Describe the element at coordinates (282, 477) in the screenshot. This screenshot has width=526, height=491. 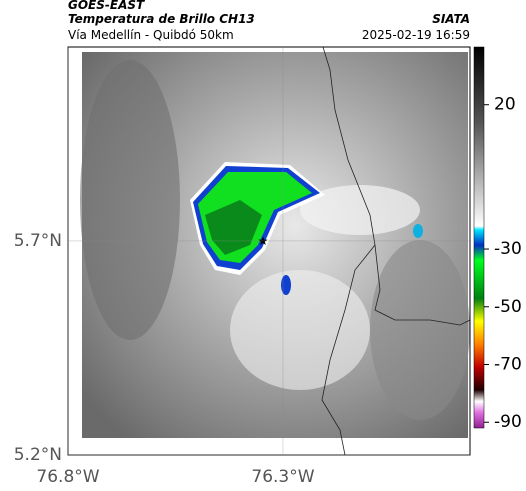
I see `lon-label: 76.3°W` at that location.